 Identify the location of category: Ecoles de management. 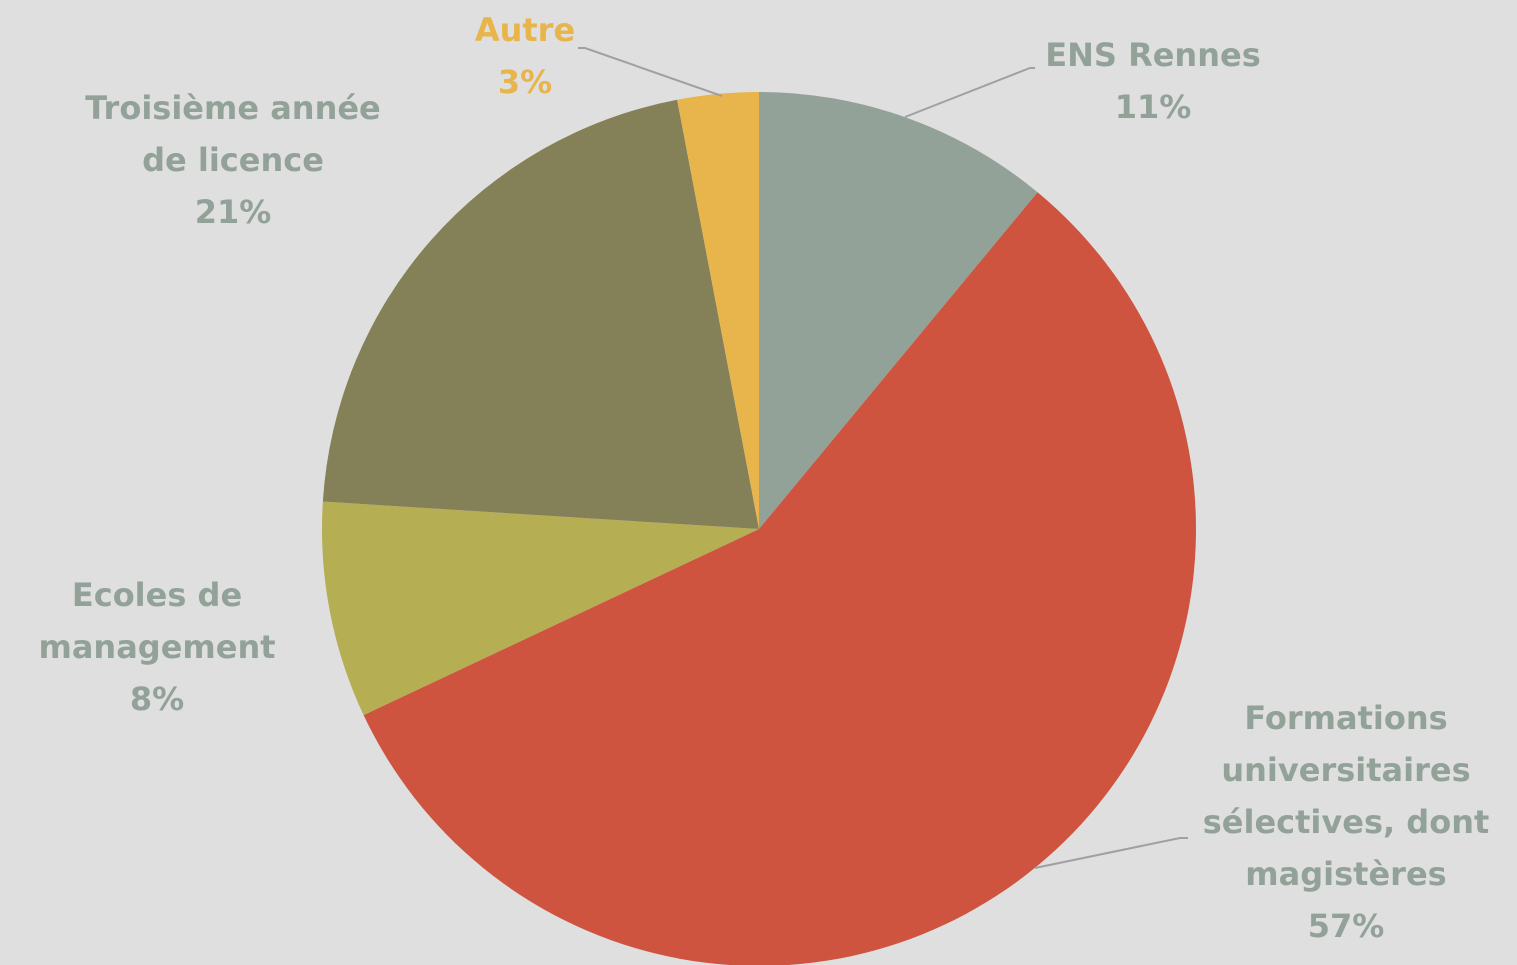
(157, 621).